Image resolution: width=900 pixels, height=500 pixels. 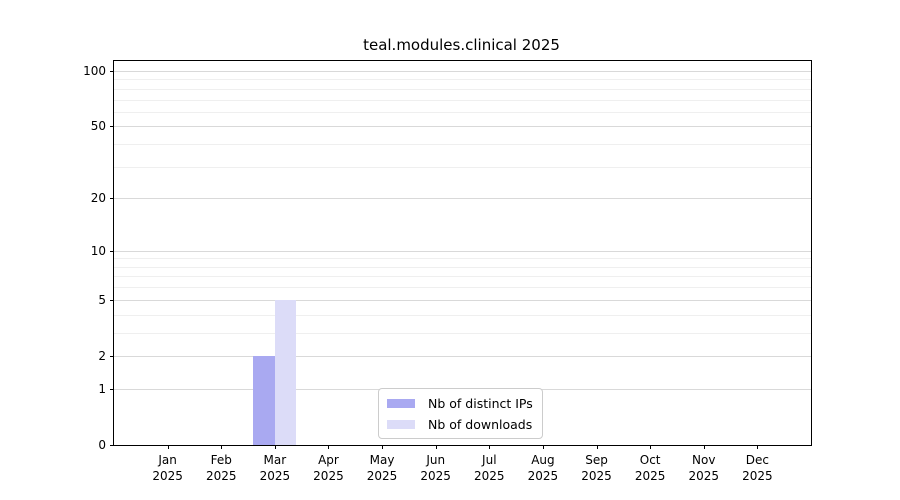 I want to click on x-tick-dec-2025, so click(x=758, y=447).